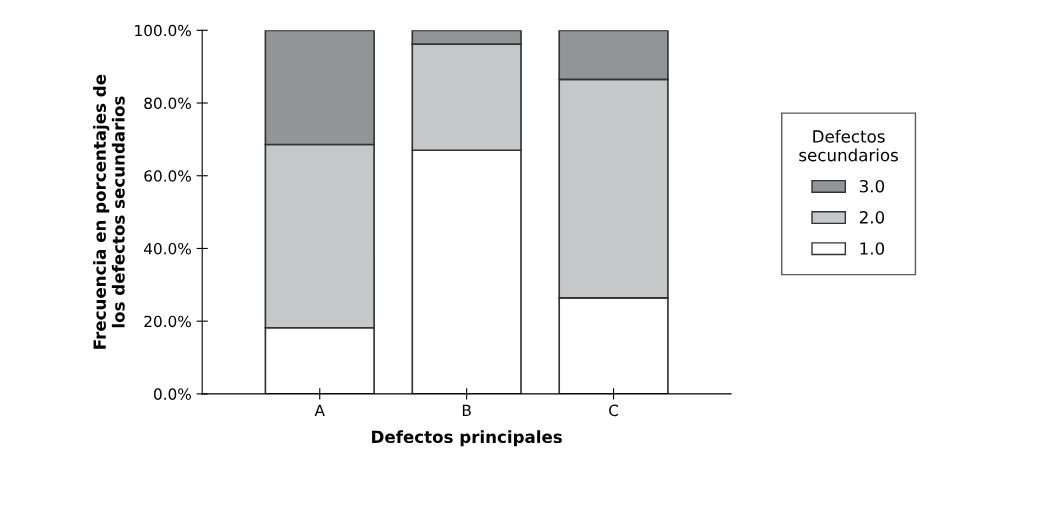 The height and width of the screenshot is (505, 1037). I want to click on x-tick-label: B, so click(466, 410).